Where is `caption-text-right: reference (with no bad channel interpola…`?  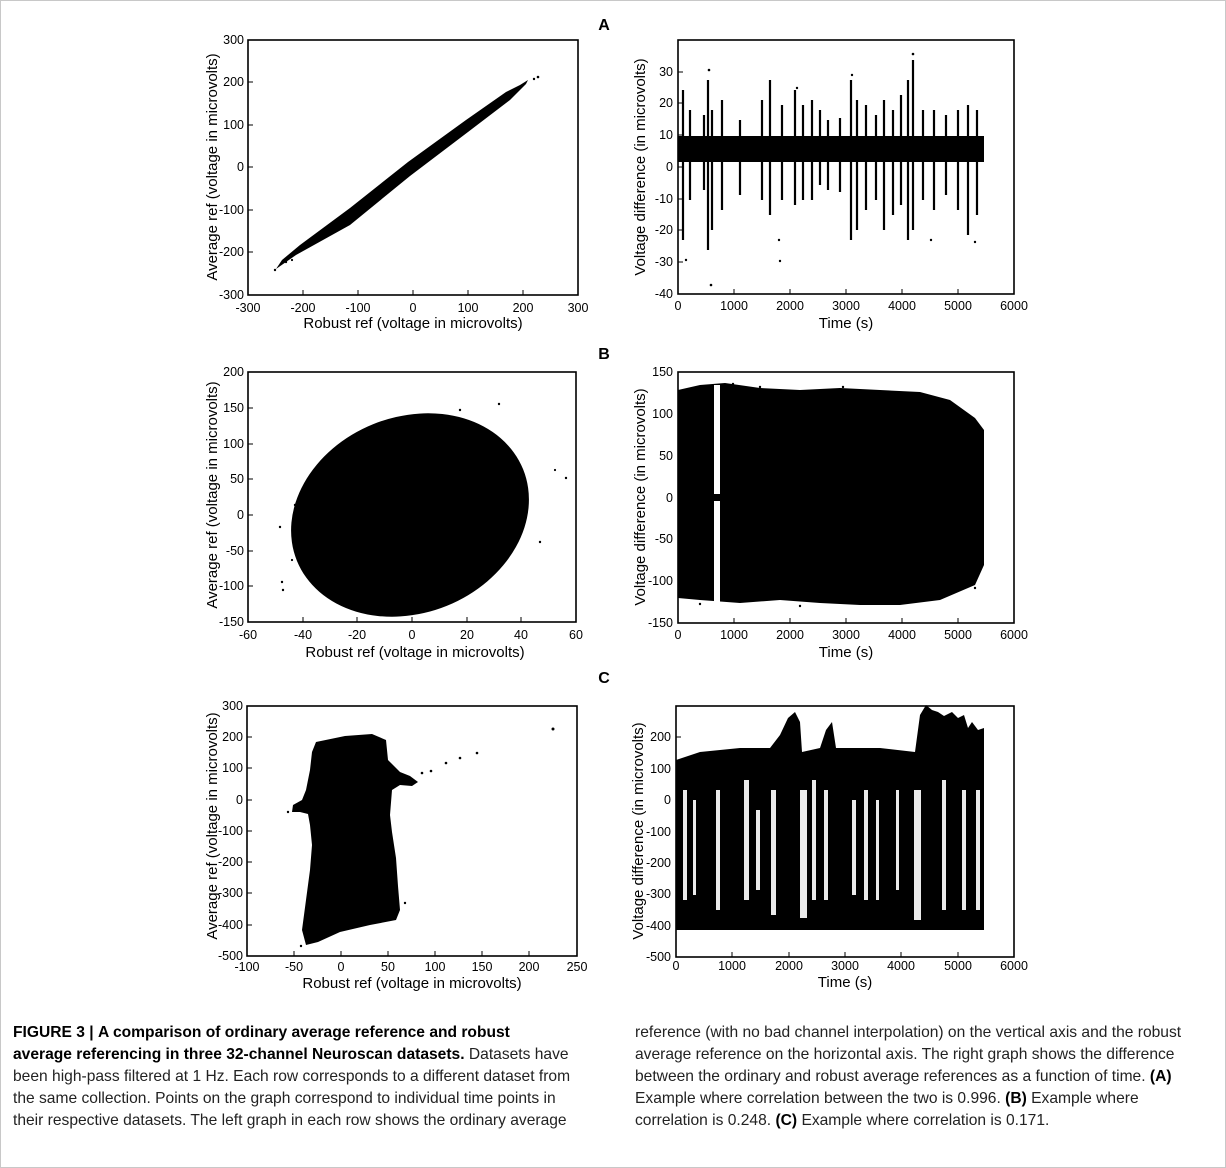 caption-text-right: reference (with no bad channel interpola… is located at coordinates (908, 1054).